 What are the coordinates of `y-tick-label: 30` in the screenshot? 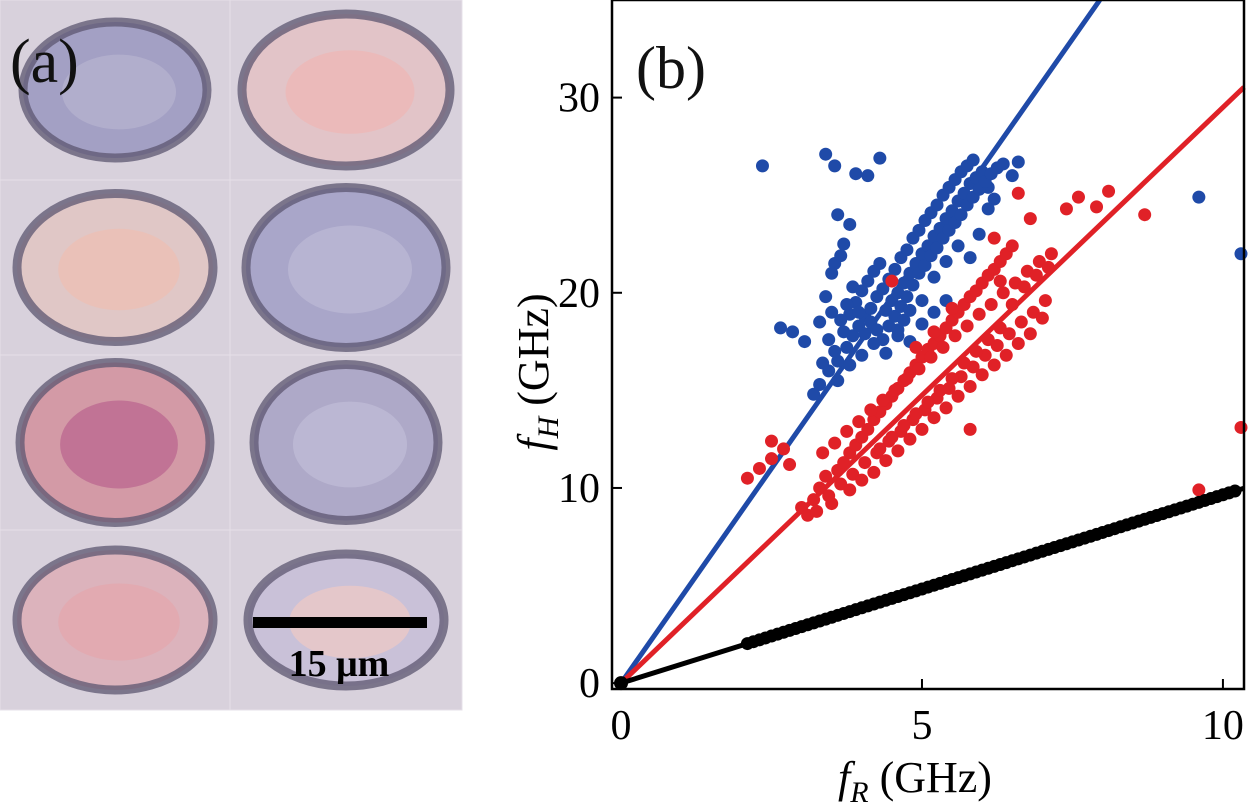 It's located at (579, 99).